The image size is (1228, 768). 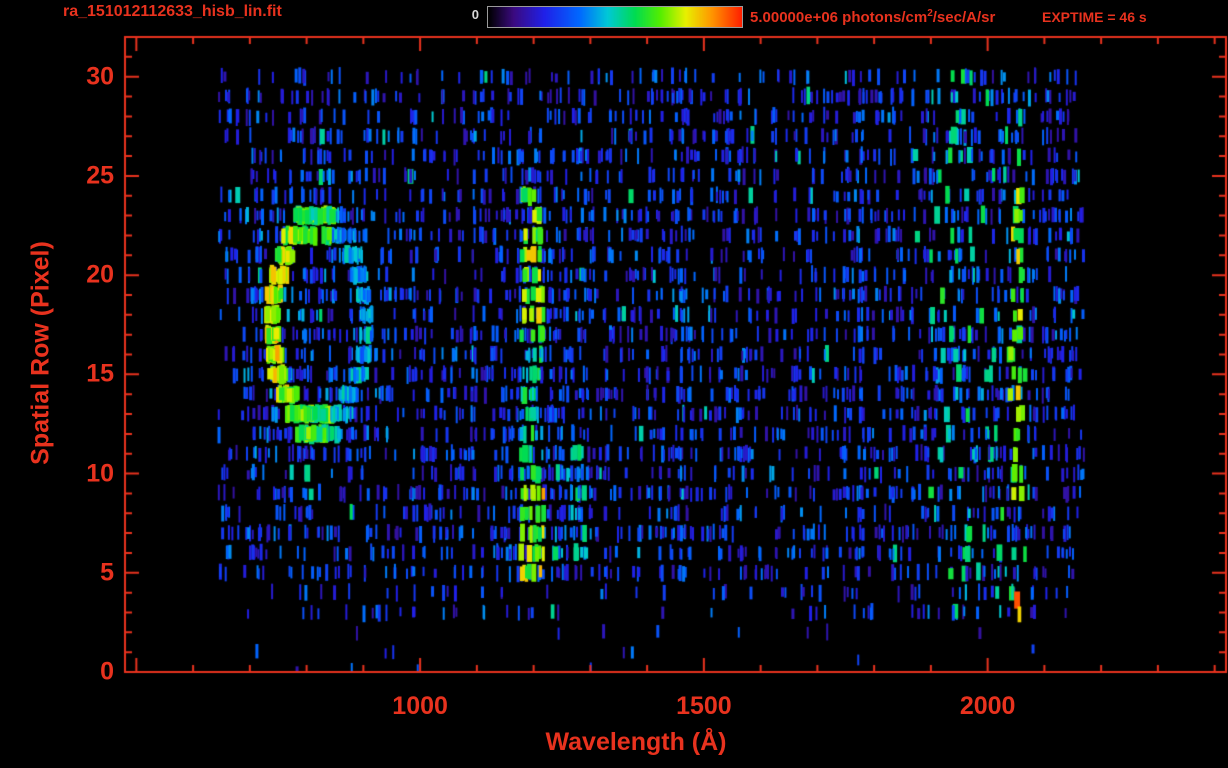 I want to click on y-tick-label: 10, so click(x=100, y=473).